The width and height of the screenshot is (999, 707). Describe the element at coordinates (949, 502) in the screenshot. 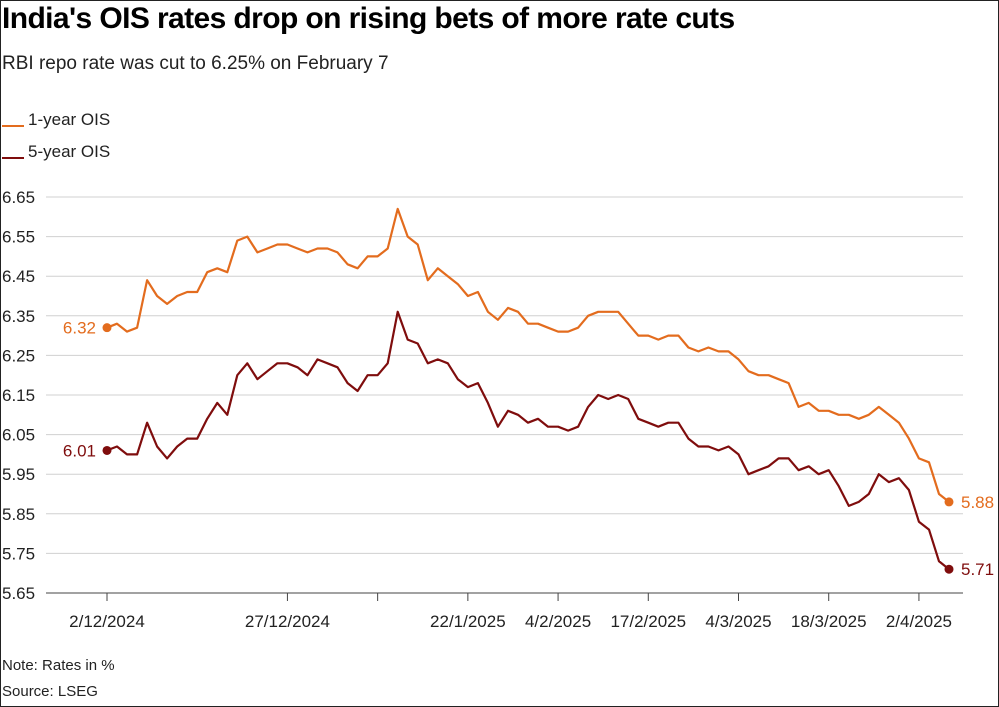

I see `end-point-1-year` at that location.